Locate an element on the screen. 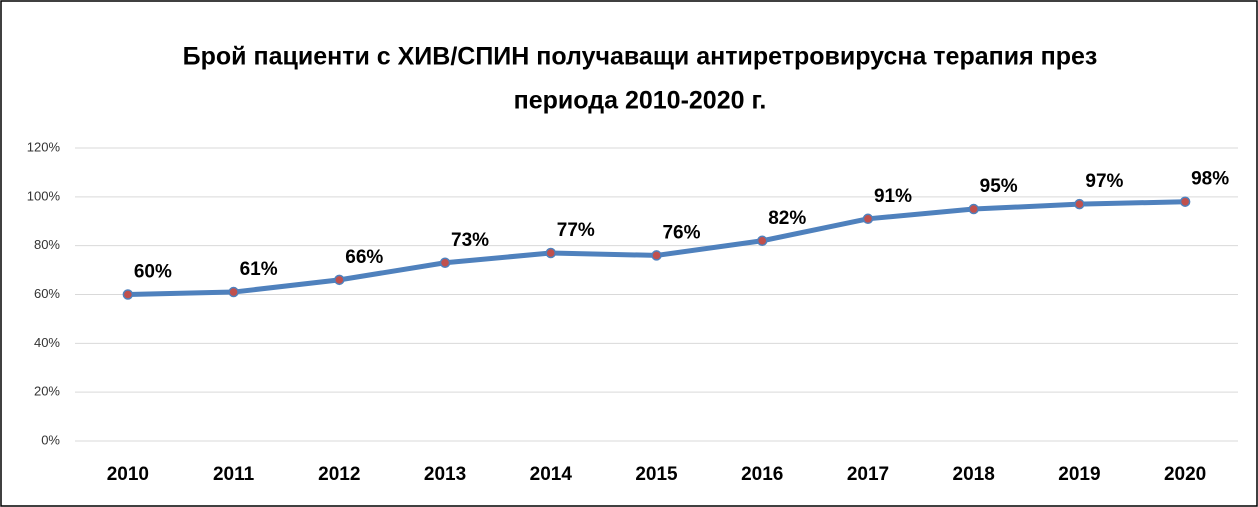 This screenshot has width=1258, height=507. data-label: 95% is located at coordinates (999, 186).